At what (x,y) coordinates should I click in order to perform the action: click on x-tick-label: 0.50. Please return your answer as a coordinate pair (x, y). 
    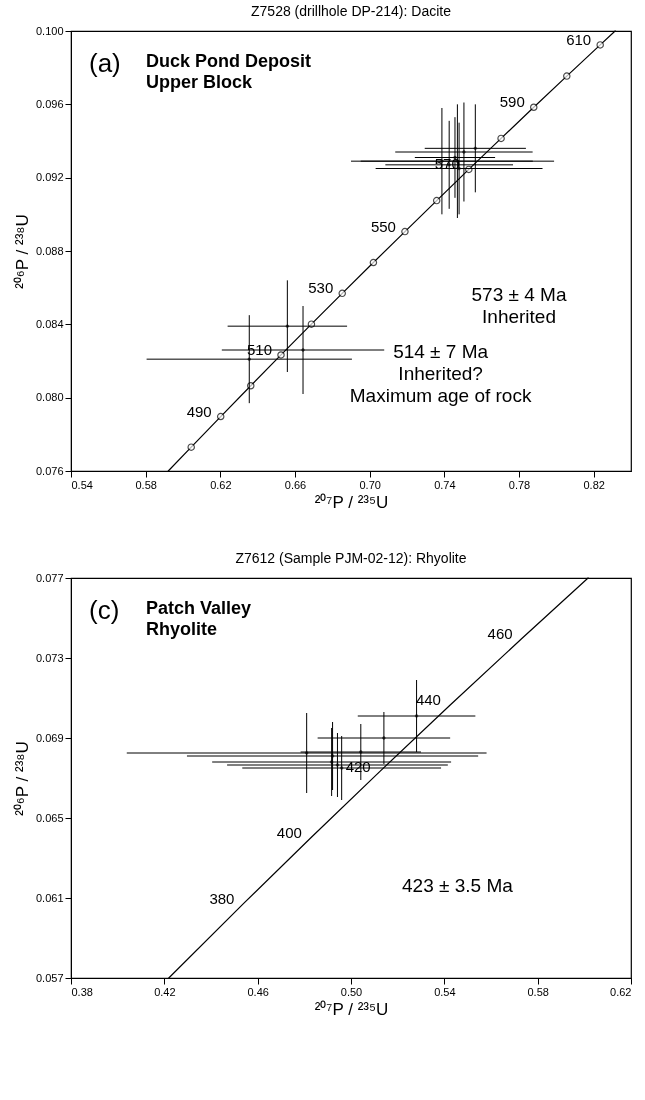
    Looking at the image, I should click on (351, 991).